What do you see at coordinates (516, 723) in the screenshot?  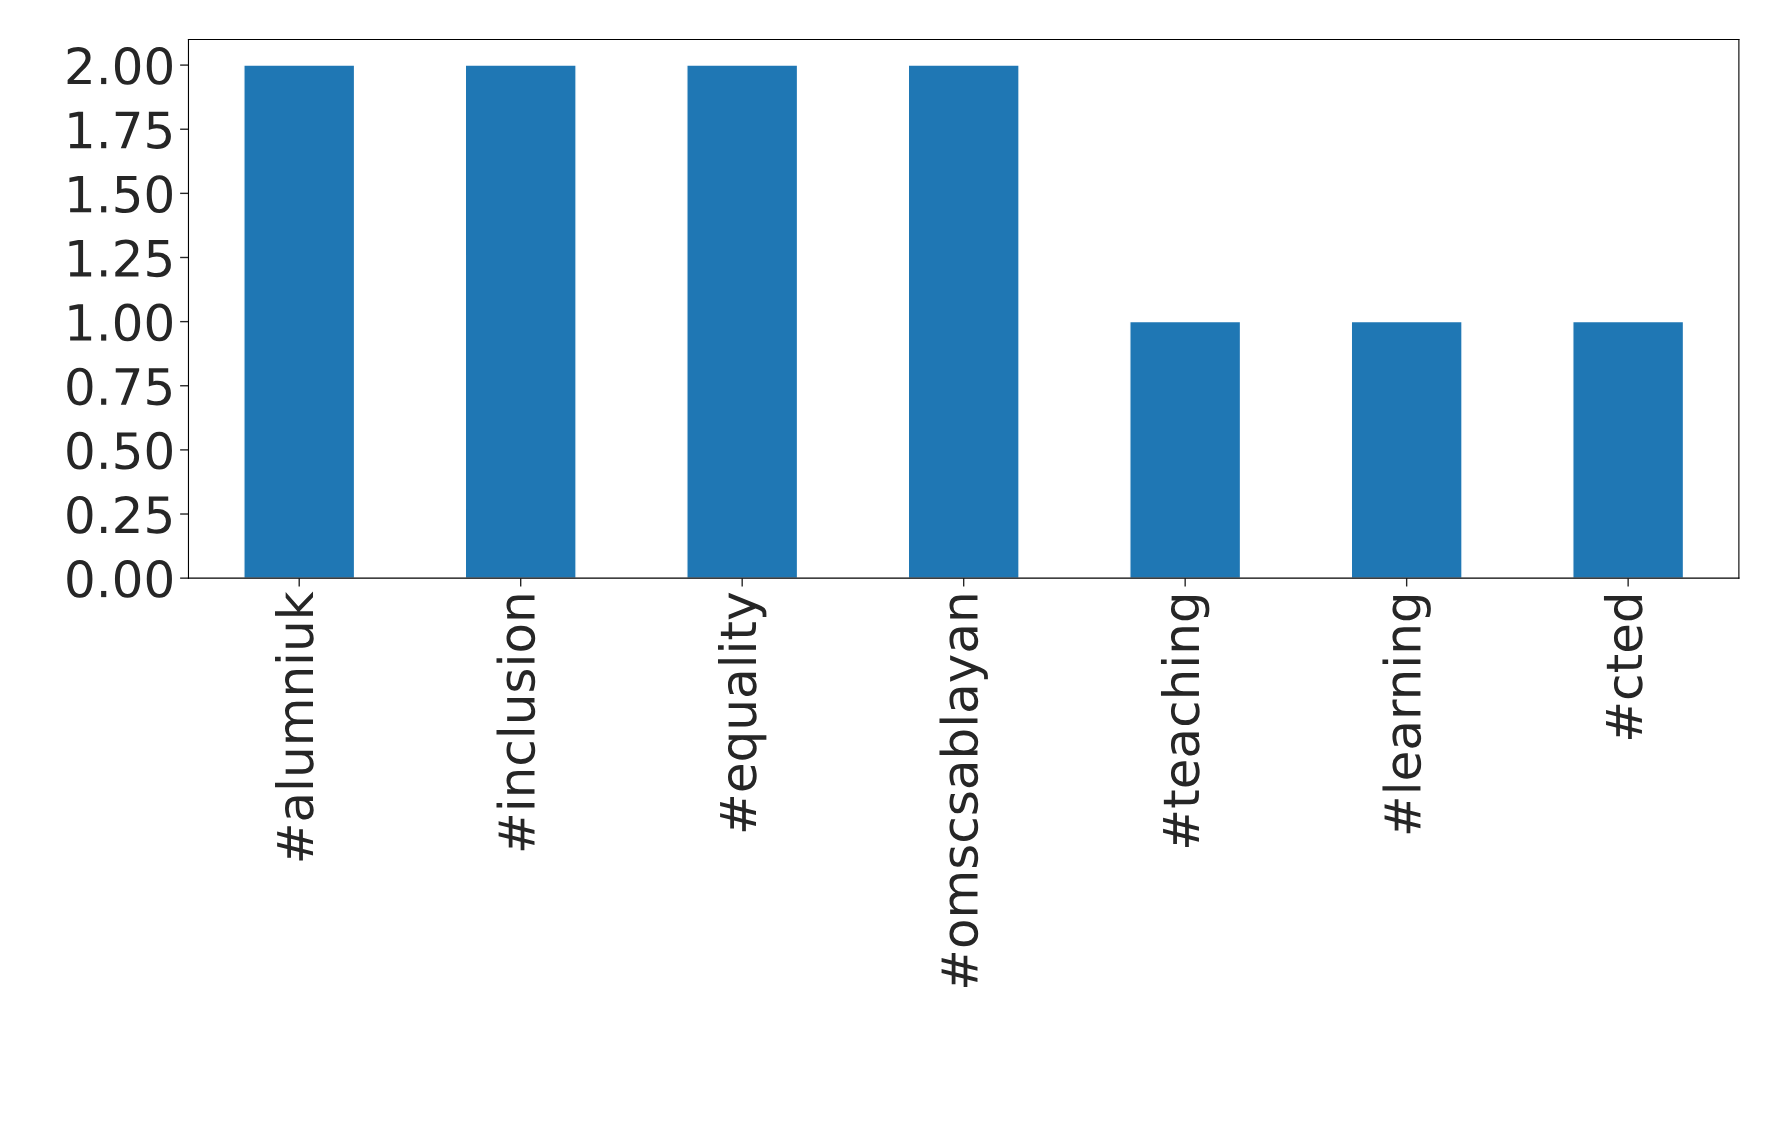 I see `x-tick-label: #inclusion` at bounding box center [516, 723].